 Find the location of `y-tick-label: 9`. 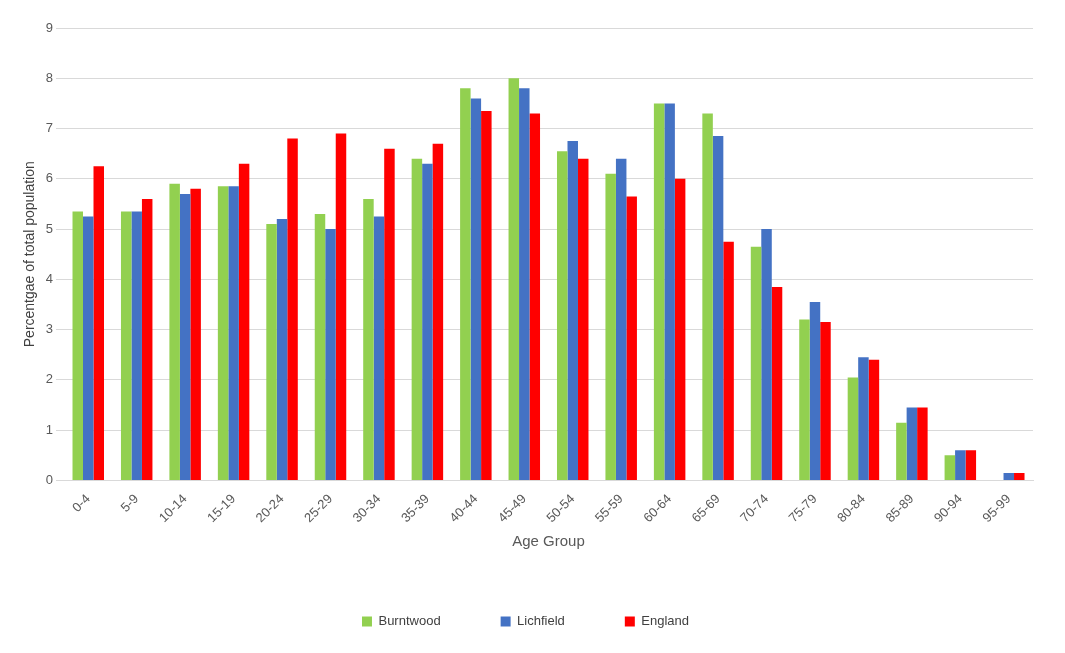

y-tick-label: 9 is located at coordinates (49, 27).